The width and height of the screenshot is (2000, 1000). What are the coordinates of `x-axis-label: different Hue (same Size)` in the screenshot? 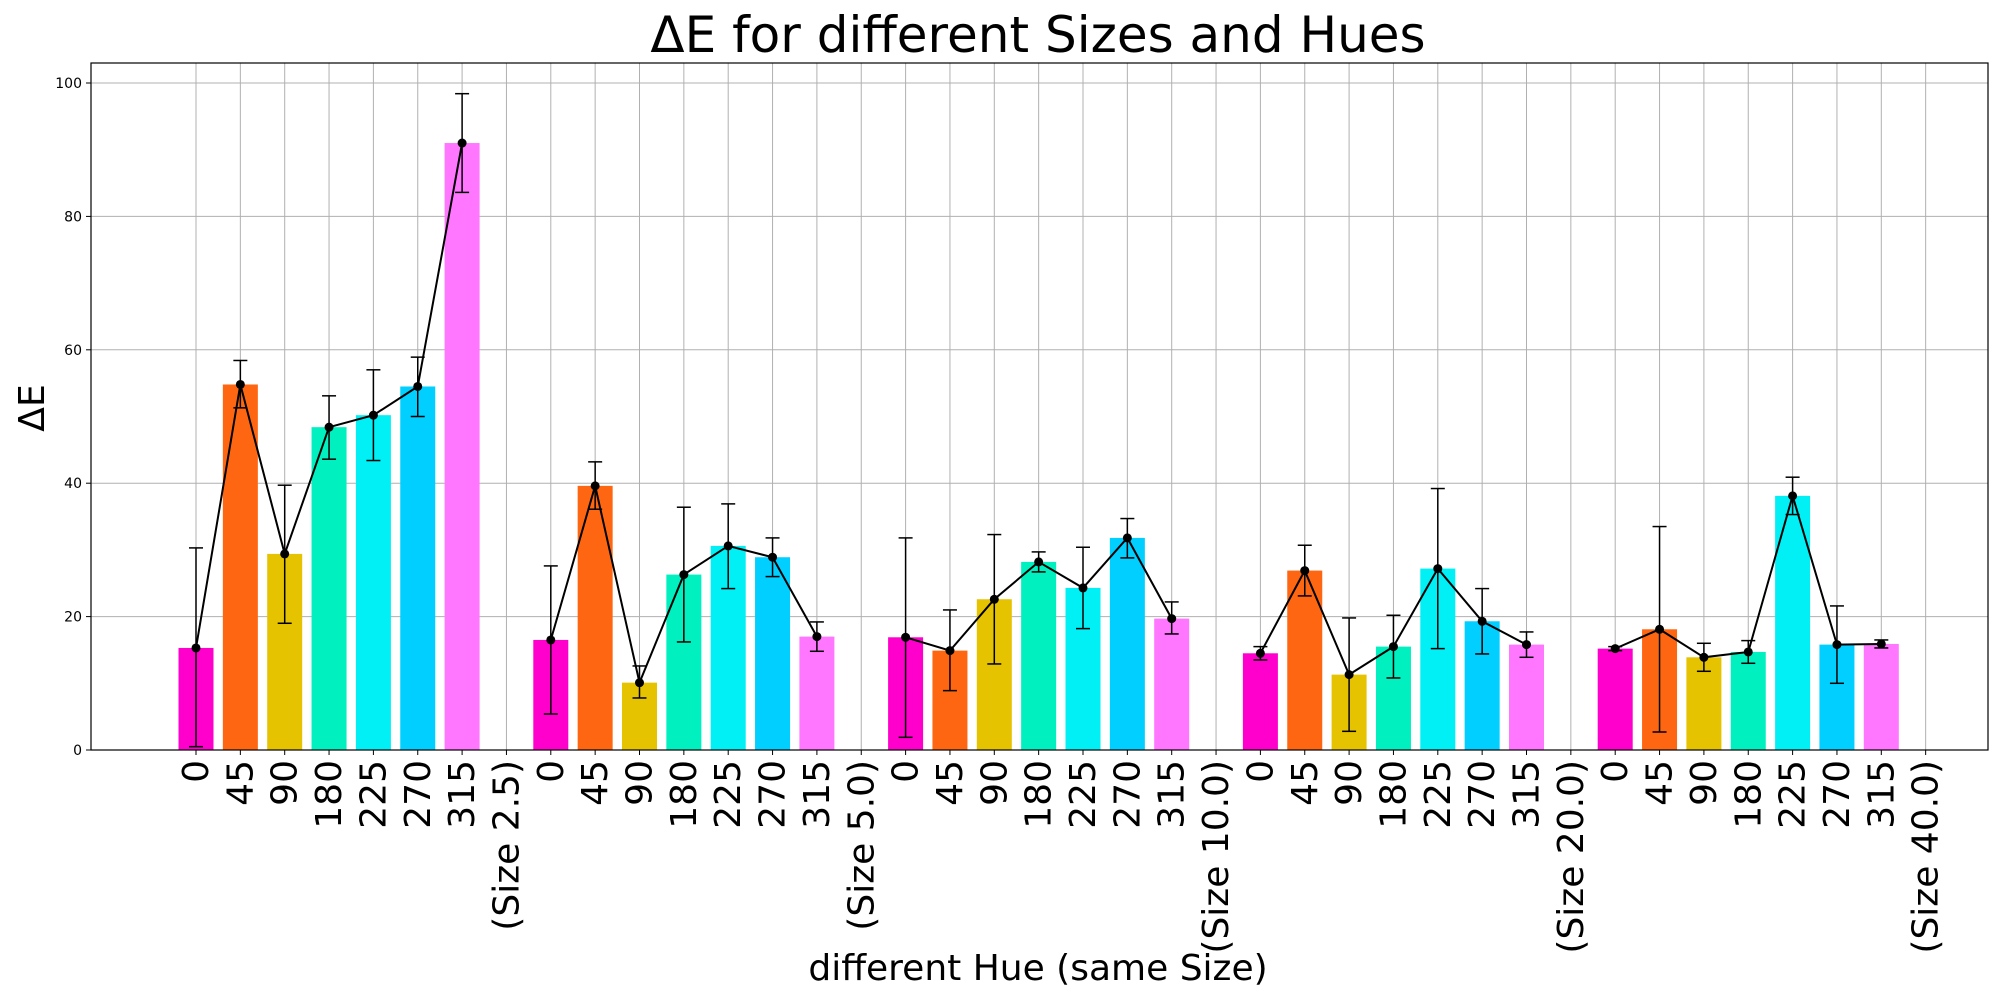 It's located at (1037, 968).